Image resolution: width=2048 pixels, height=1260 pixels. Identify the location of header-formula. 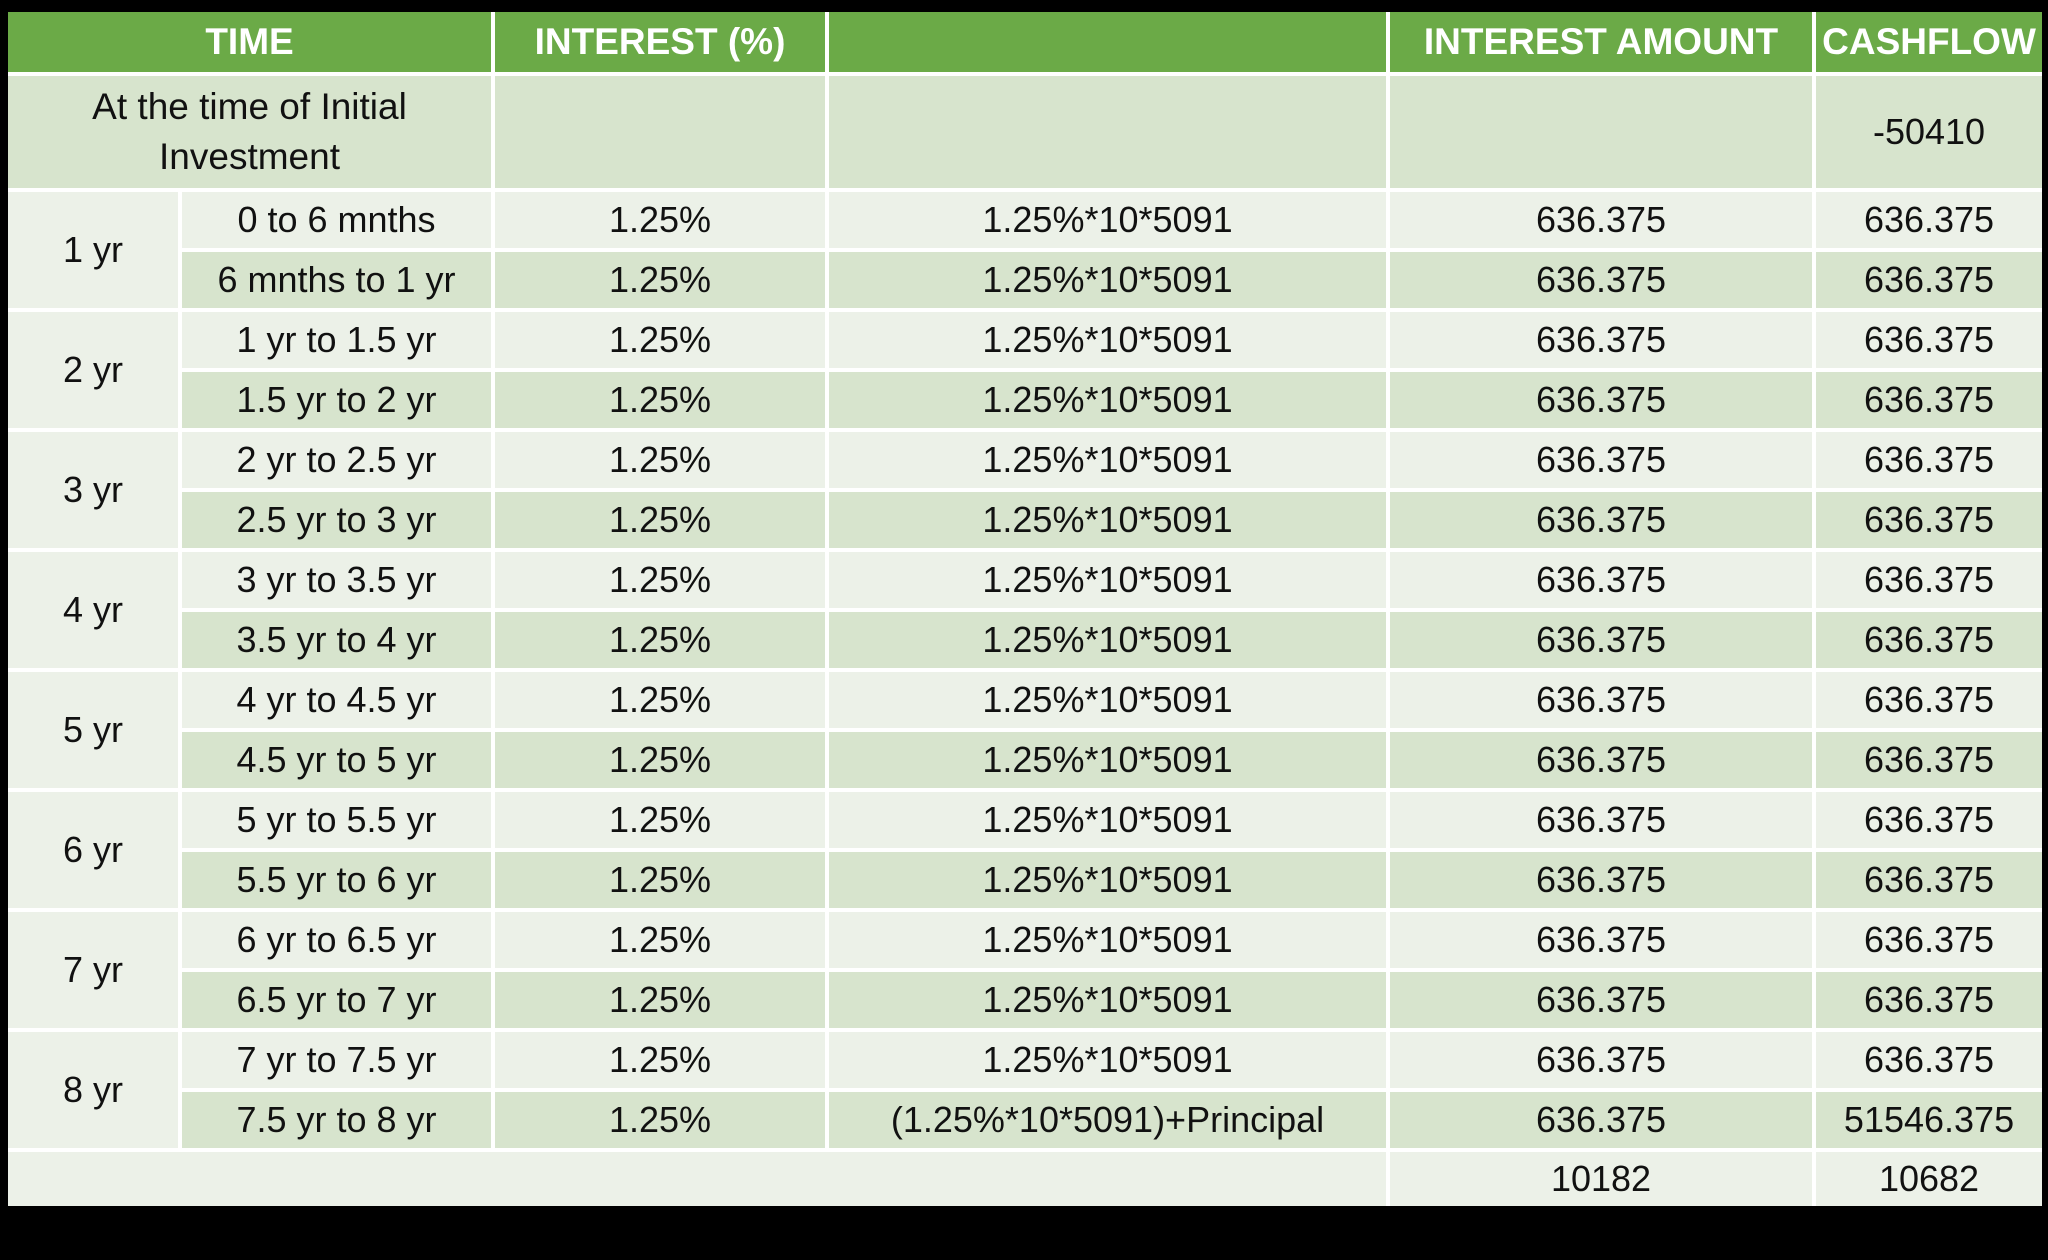
(1108, 43).